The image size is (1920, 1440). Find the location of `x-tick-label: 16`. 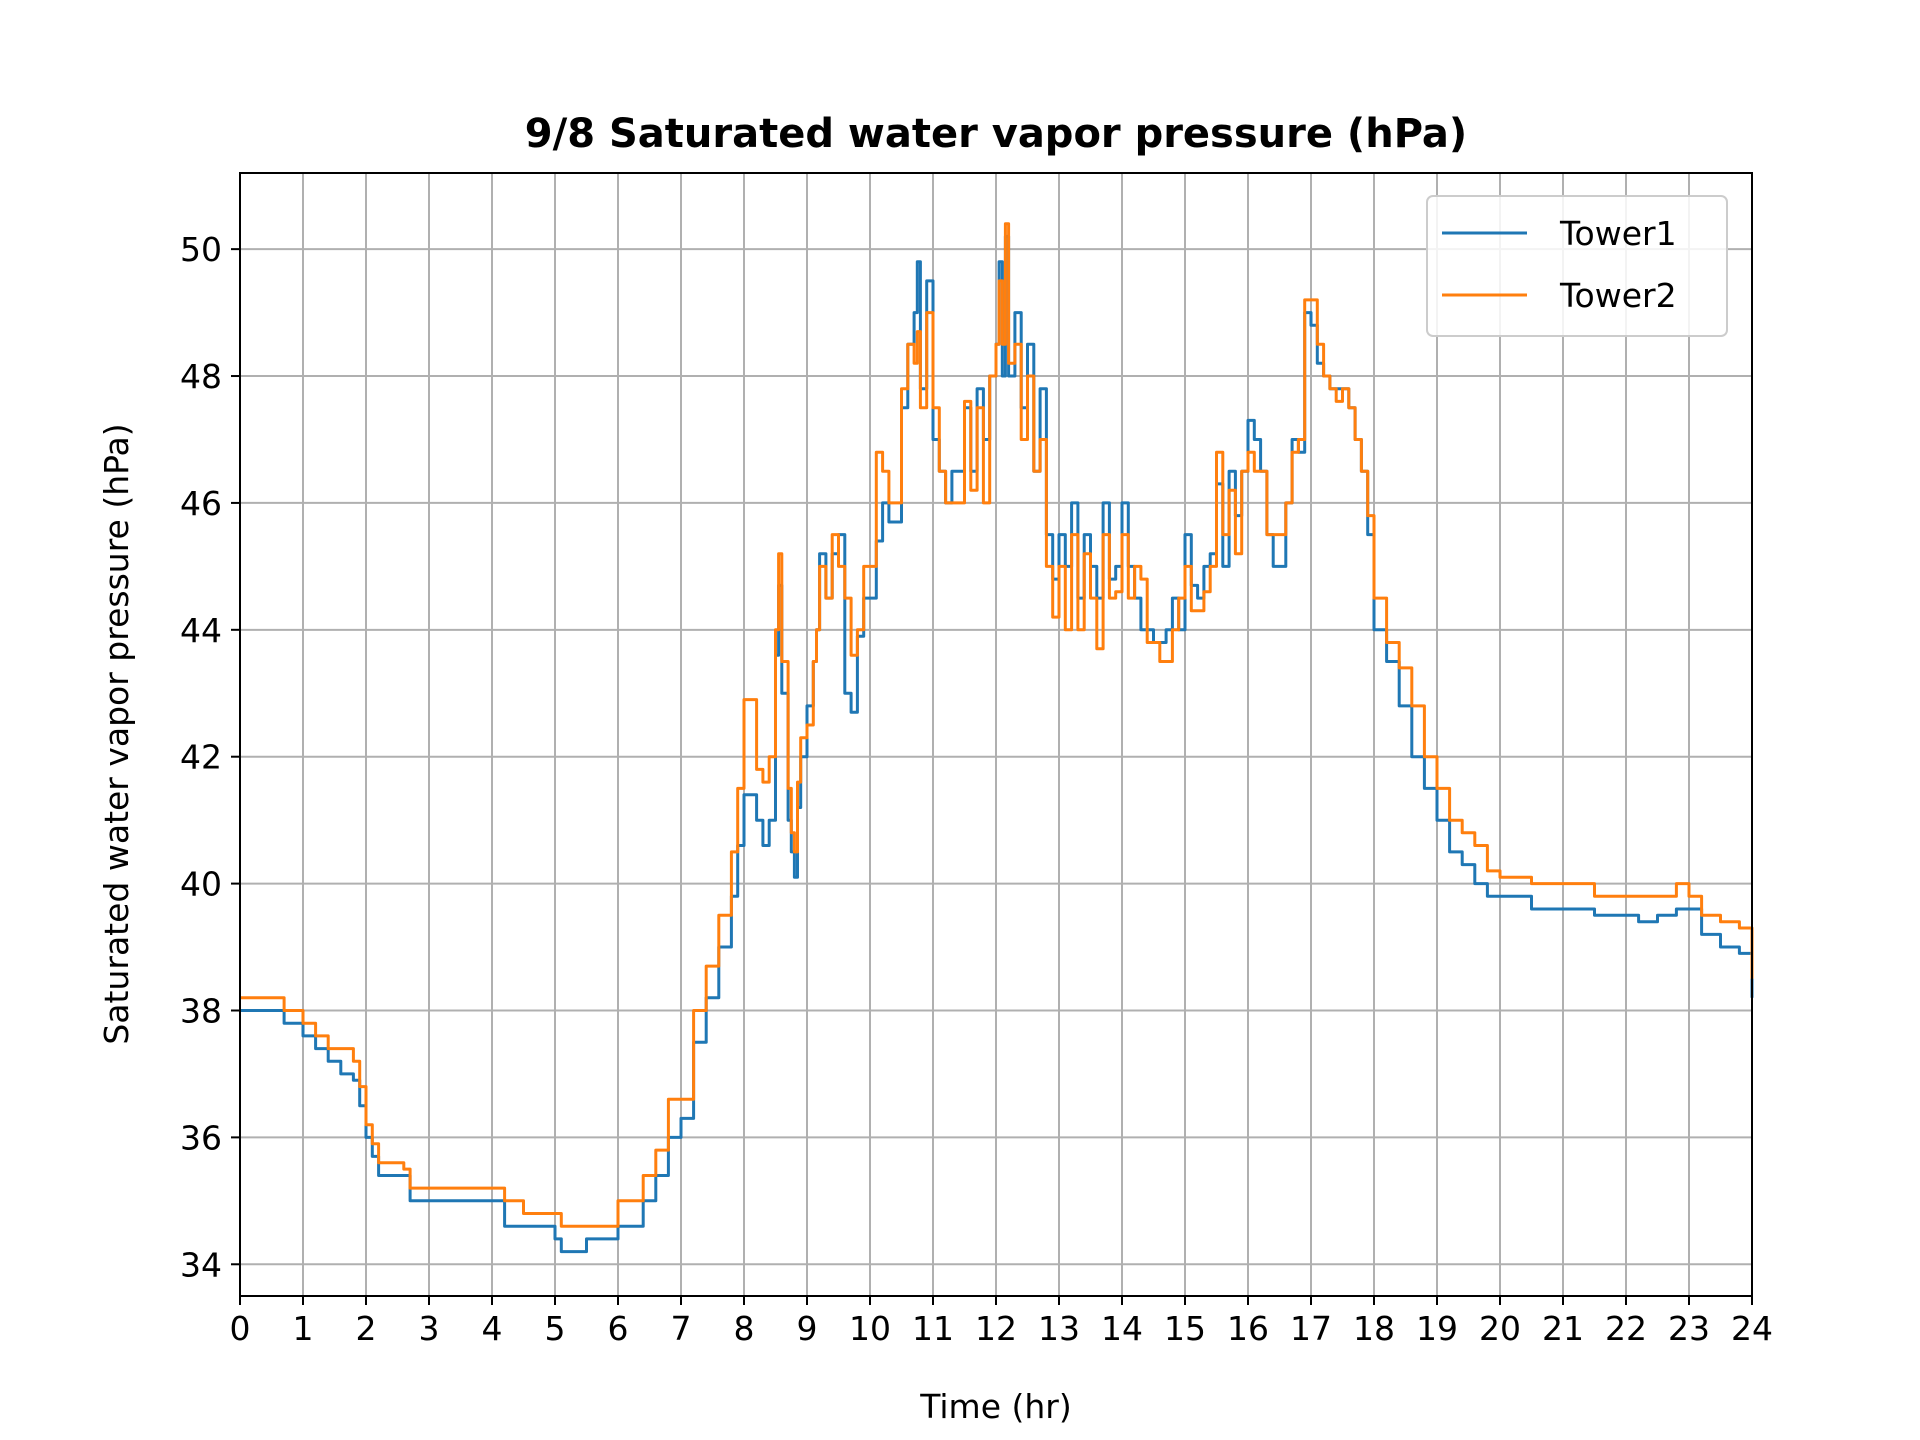

x-tick-label: 16 is located at coordinates (1248, 1328).